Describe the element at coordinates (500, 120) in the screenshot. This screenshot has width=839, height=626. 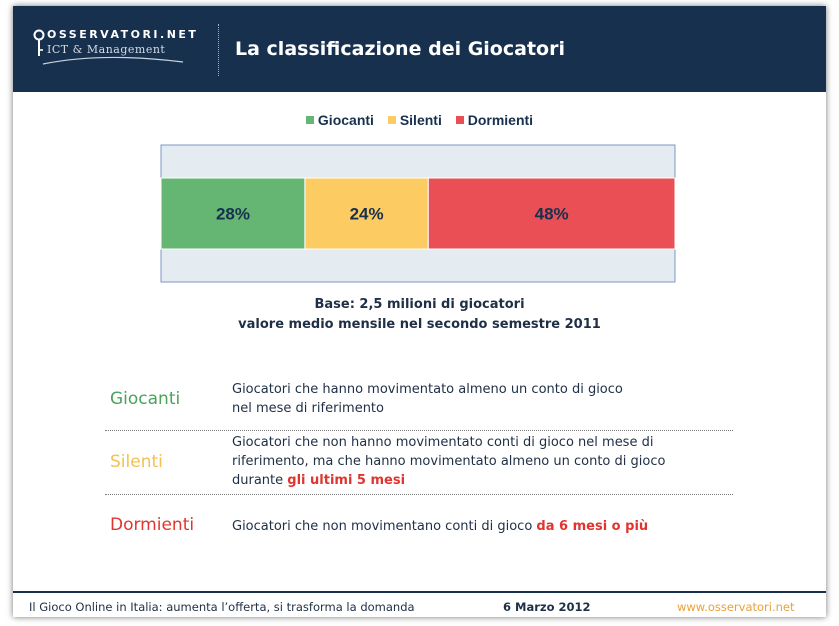
I see `legend-label: Dormienti` at that location.